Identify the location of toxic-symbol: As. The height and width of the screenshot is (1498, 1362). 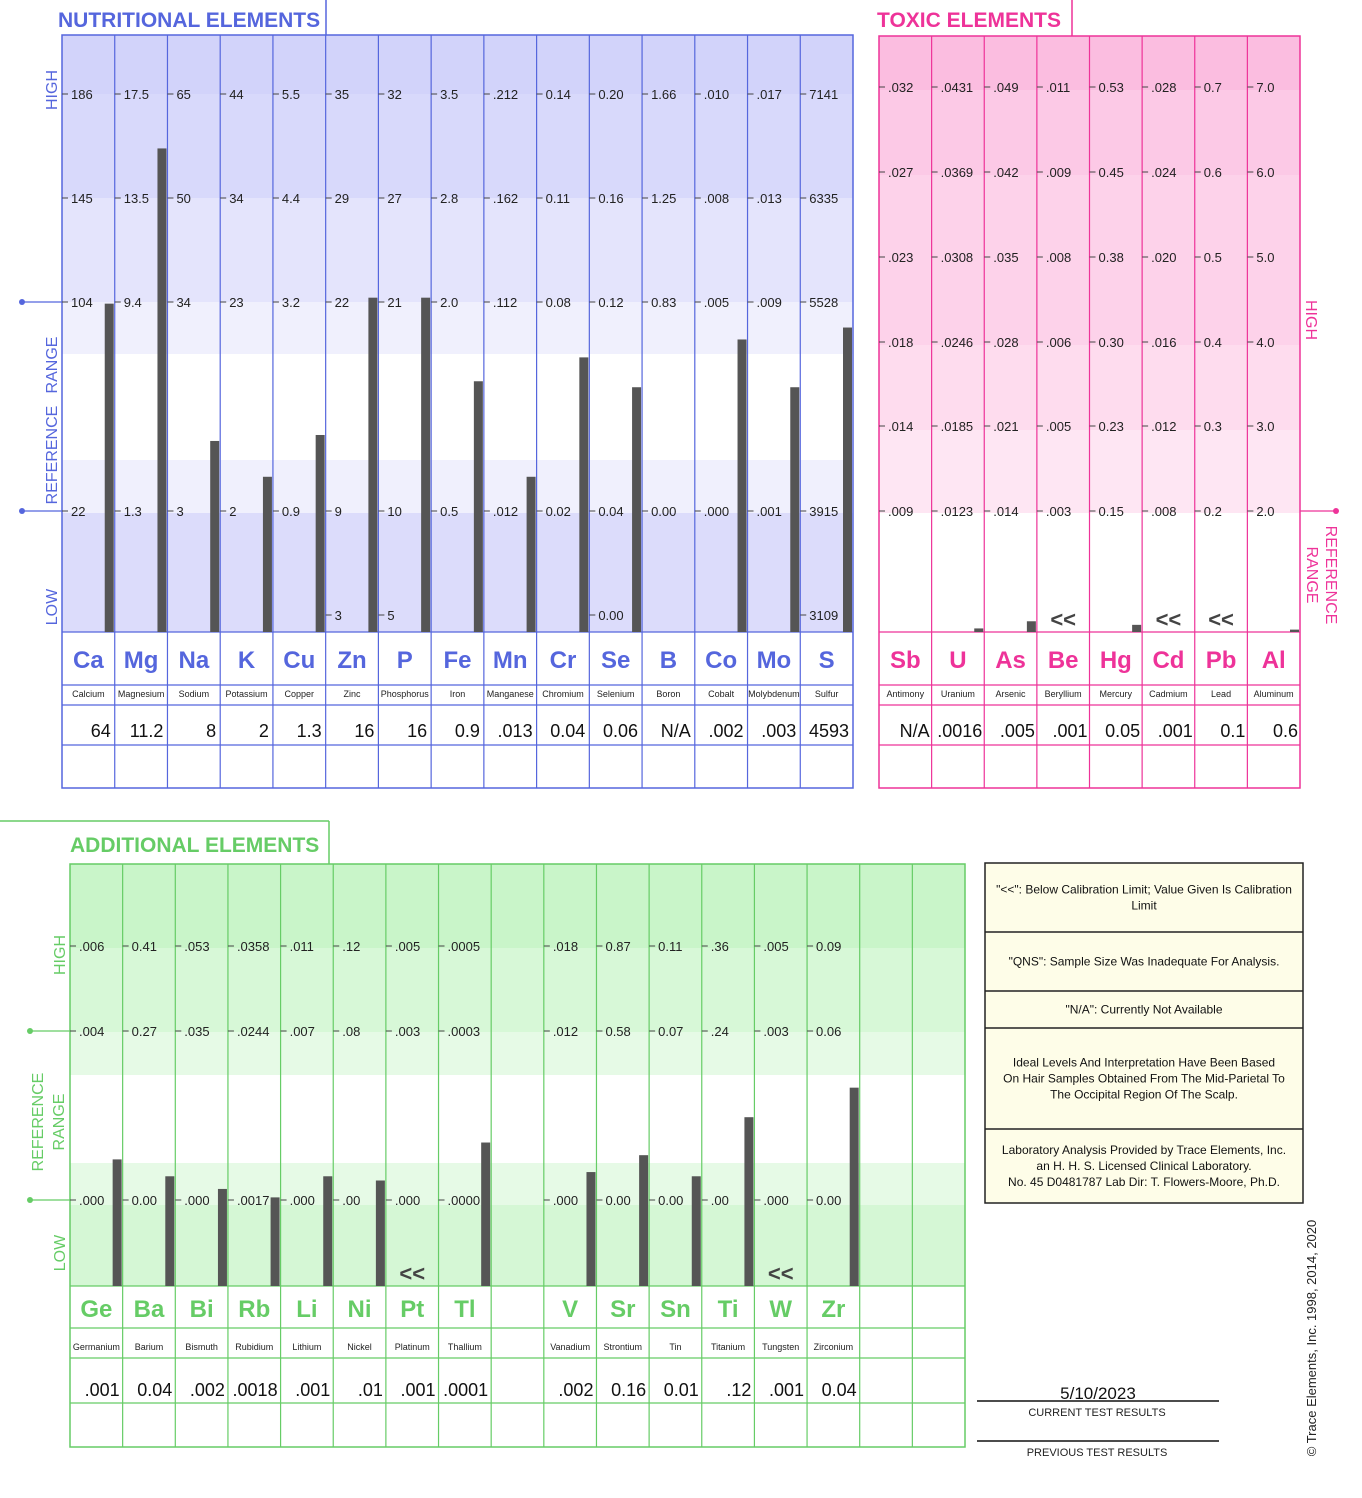
(1010, 660).